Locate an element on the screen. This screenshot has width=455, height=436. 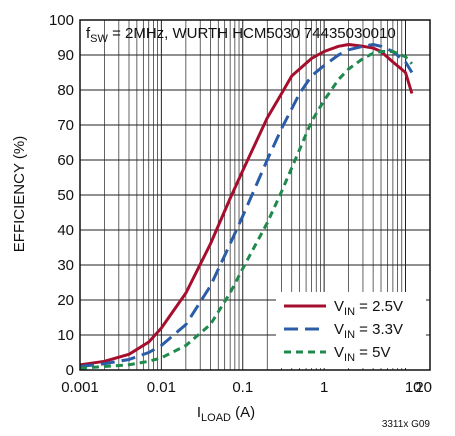
figure-code: 3311x G09 is located at coordinates (406, 424).